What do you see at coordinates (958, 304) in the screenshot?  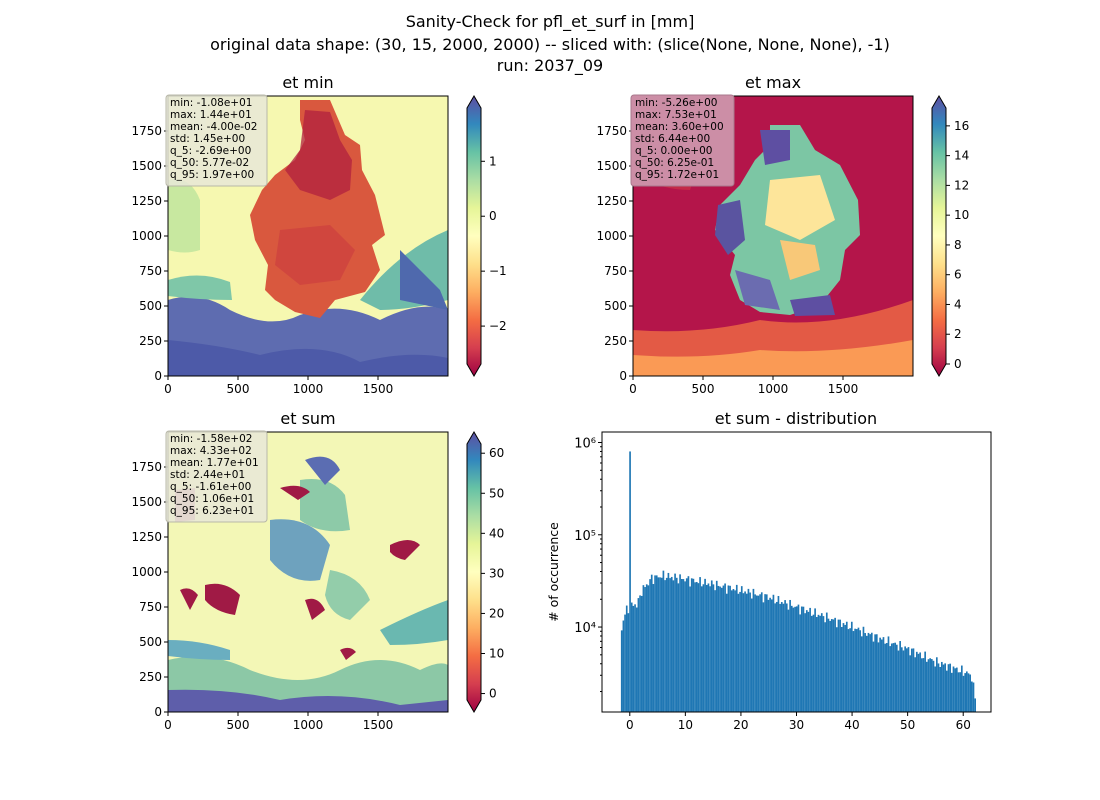 I see `et-max-colorbar-tick-label: 4` at bounding box center [958, 304].